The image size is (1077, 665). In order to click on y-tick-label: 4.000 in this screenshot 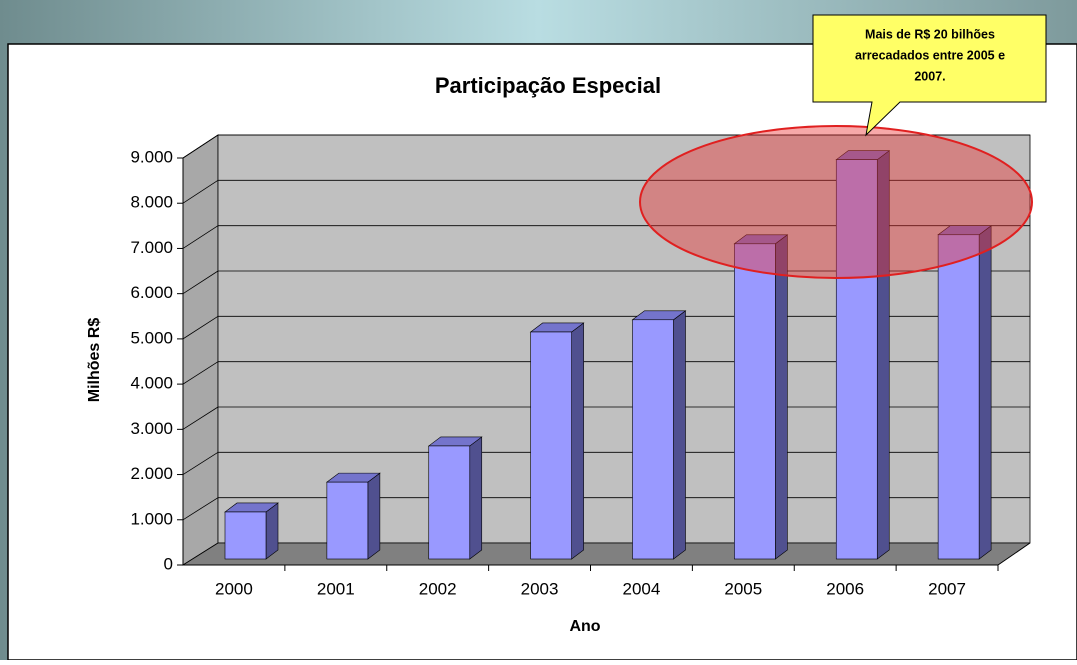, I will do `click(151, 383)`.